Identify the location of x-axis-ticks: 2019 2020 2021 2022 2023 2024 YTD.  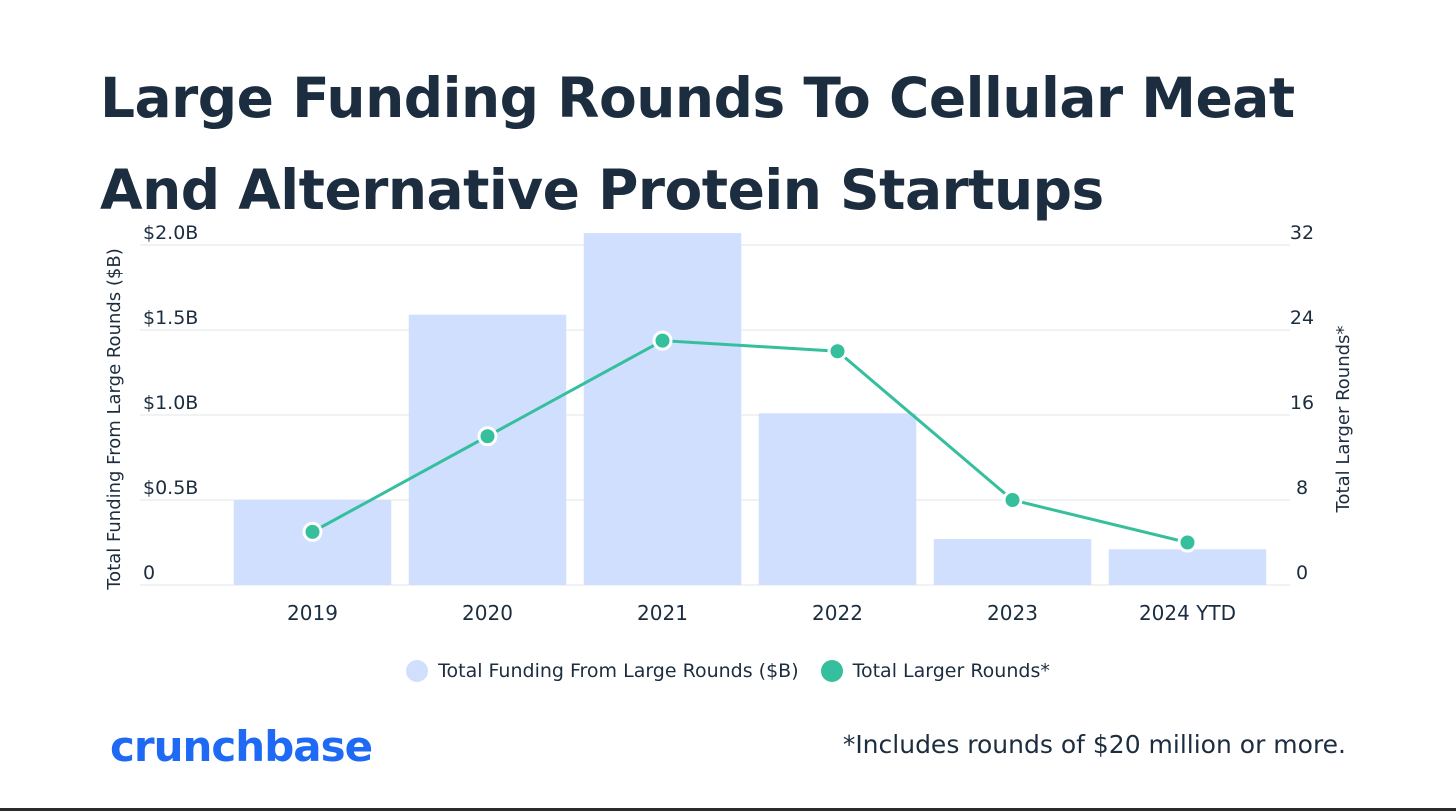
(761, 613).